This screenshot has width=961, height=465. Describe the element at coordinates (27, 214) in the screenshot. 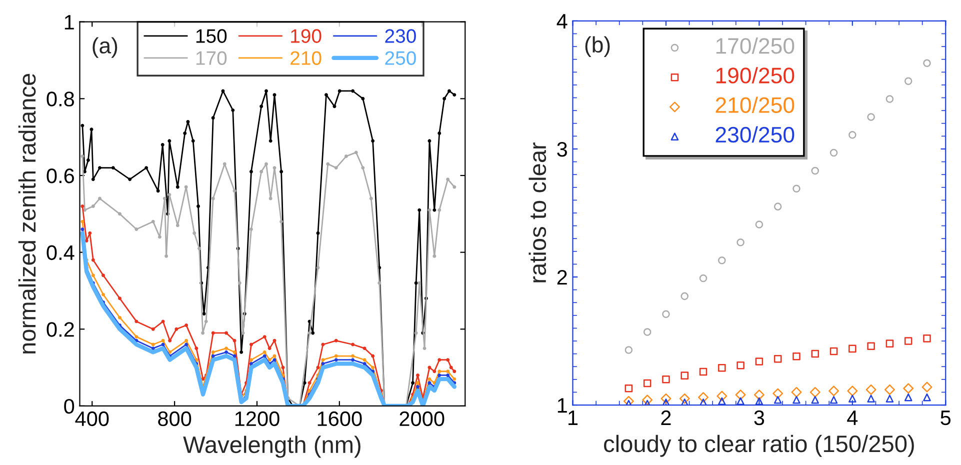

I see `y-axis-title: normalized zenith radiance` at that location.